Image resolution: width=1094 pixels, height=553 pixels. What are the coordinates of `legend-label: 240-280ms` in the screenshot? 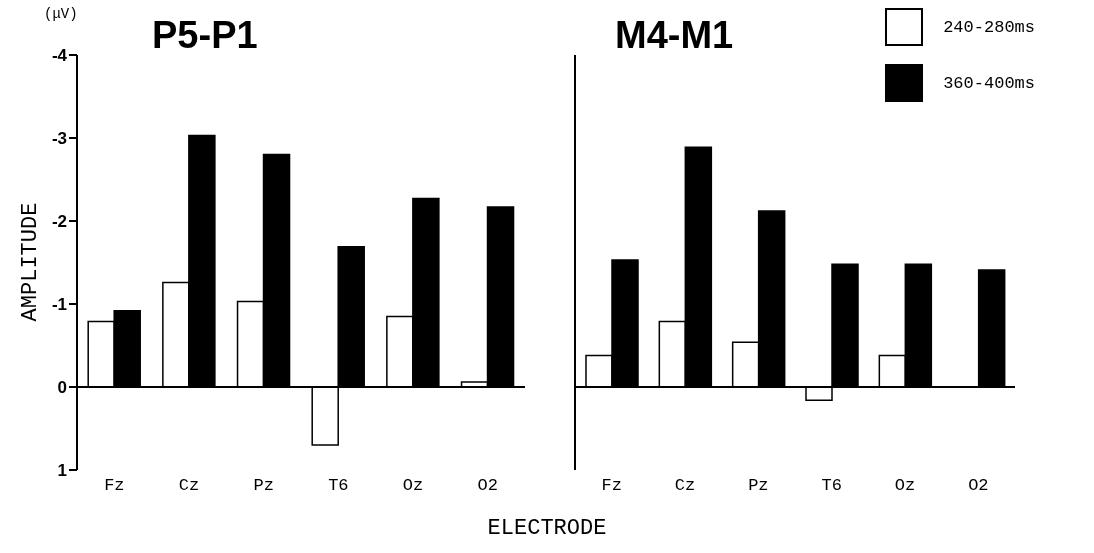 It's located at (989, 27).